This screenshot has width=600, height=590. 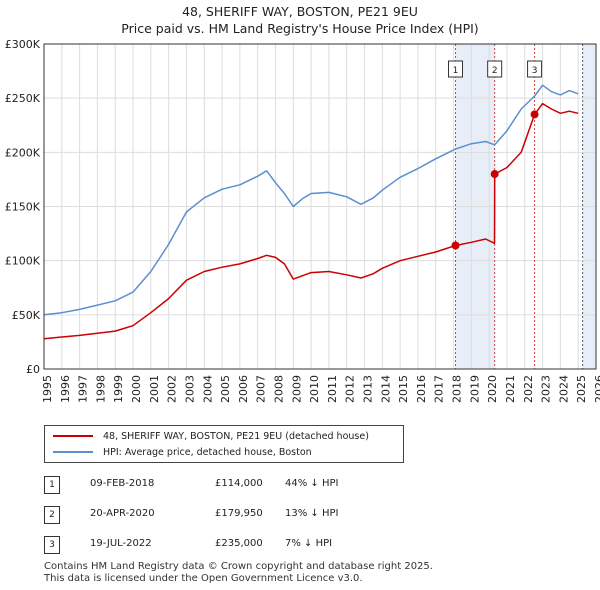 I want to click on transaction-label: 2, so click(x=495, y=71).